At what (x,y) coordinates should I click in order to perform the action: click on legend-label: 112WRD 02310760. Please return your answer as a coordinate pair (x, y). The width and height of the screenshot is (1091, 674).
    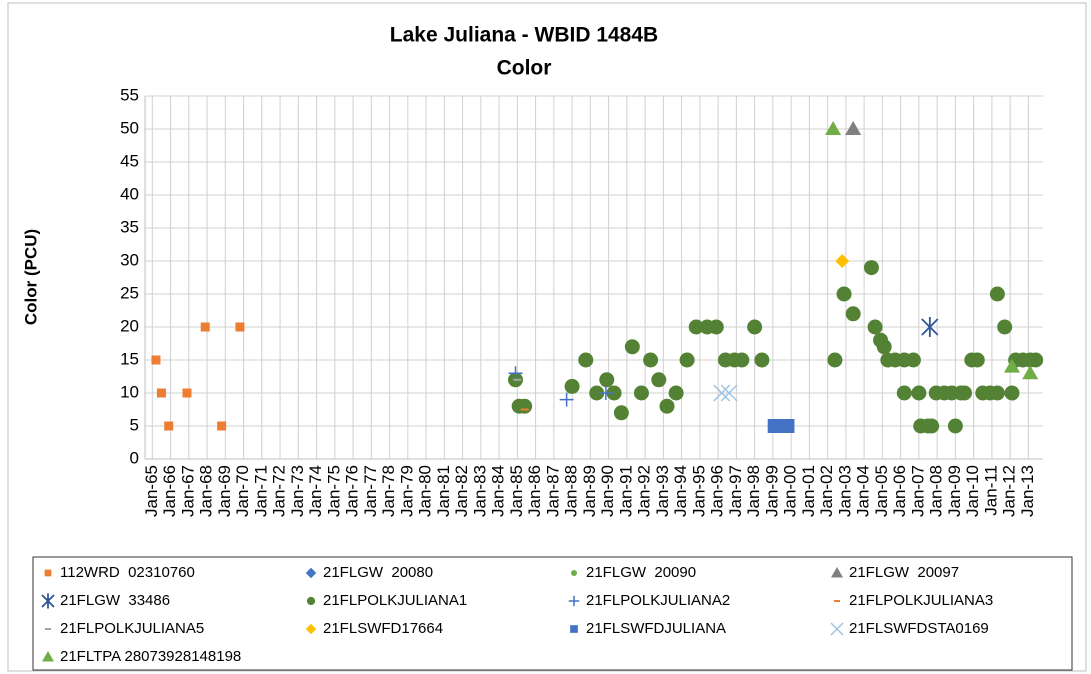
    Looking at the image, I should click on (127, 572).